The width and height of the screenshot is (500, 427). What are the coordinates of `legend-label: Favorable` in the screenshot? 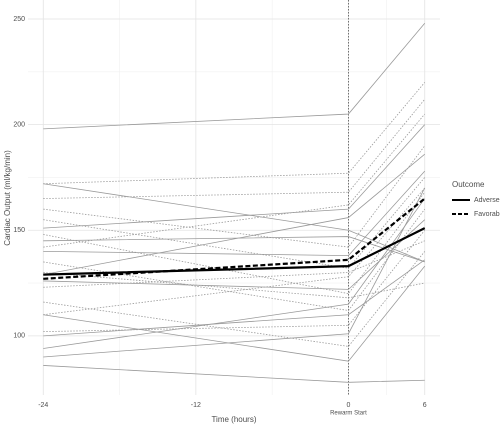 It's located at (487, 214).